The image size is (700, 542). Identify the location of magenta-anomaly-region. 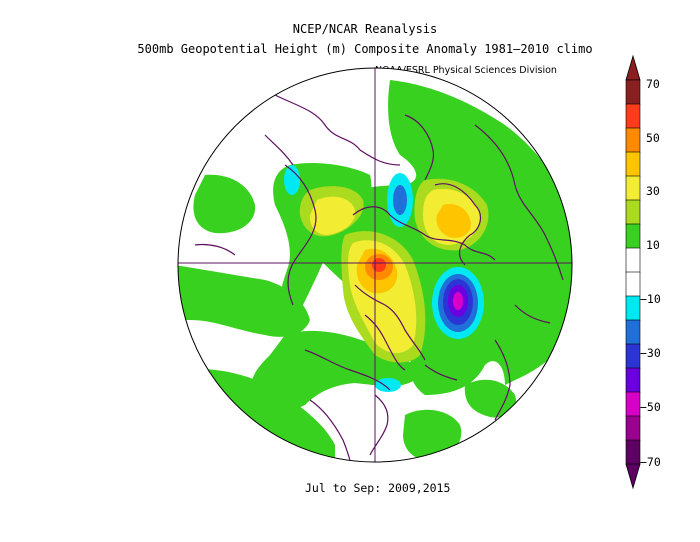
(458, 301).